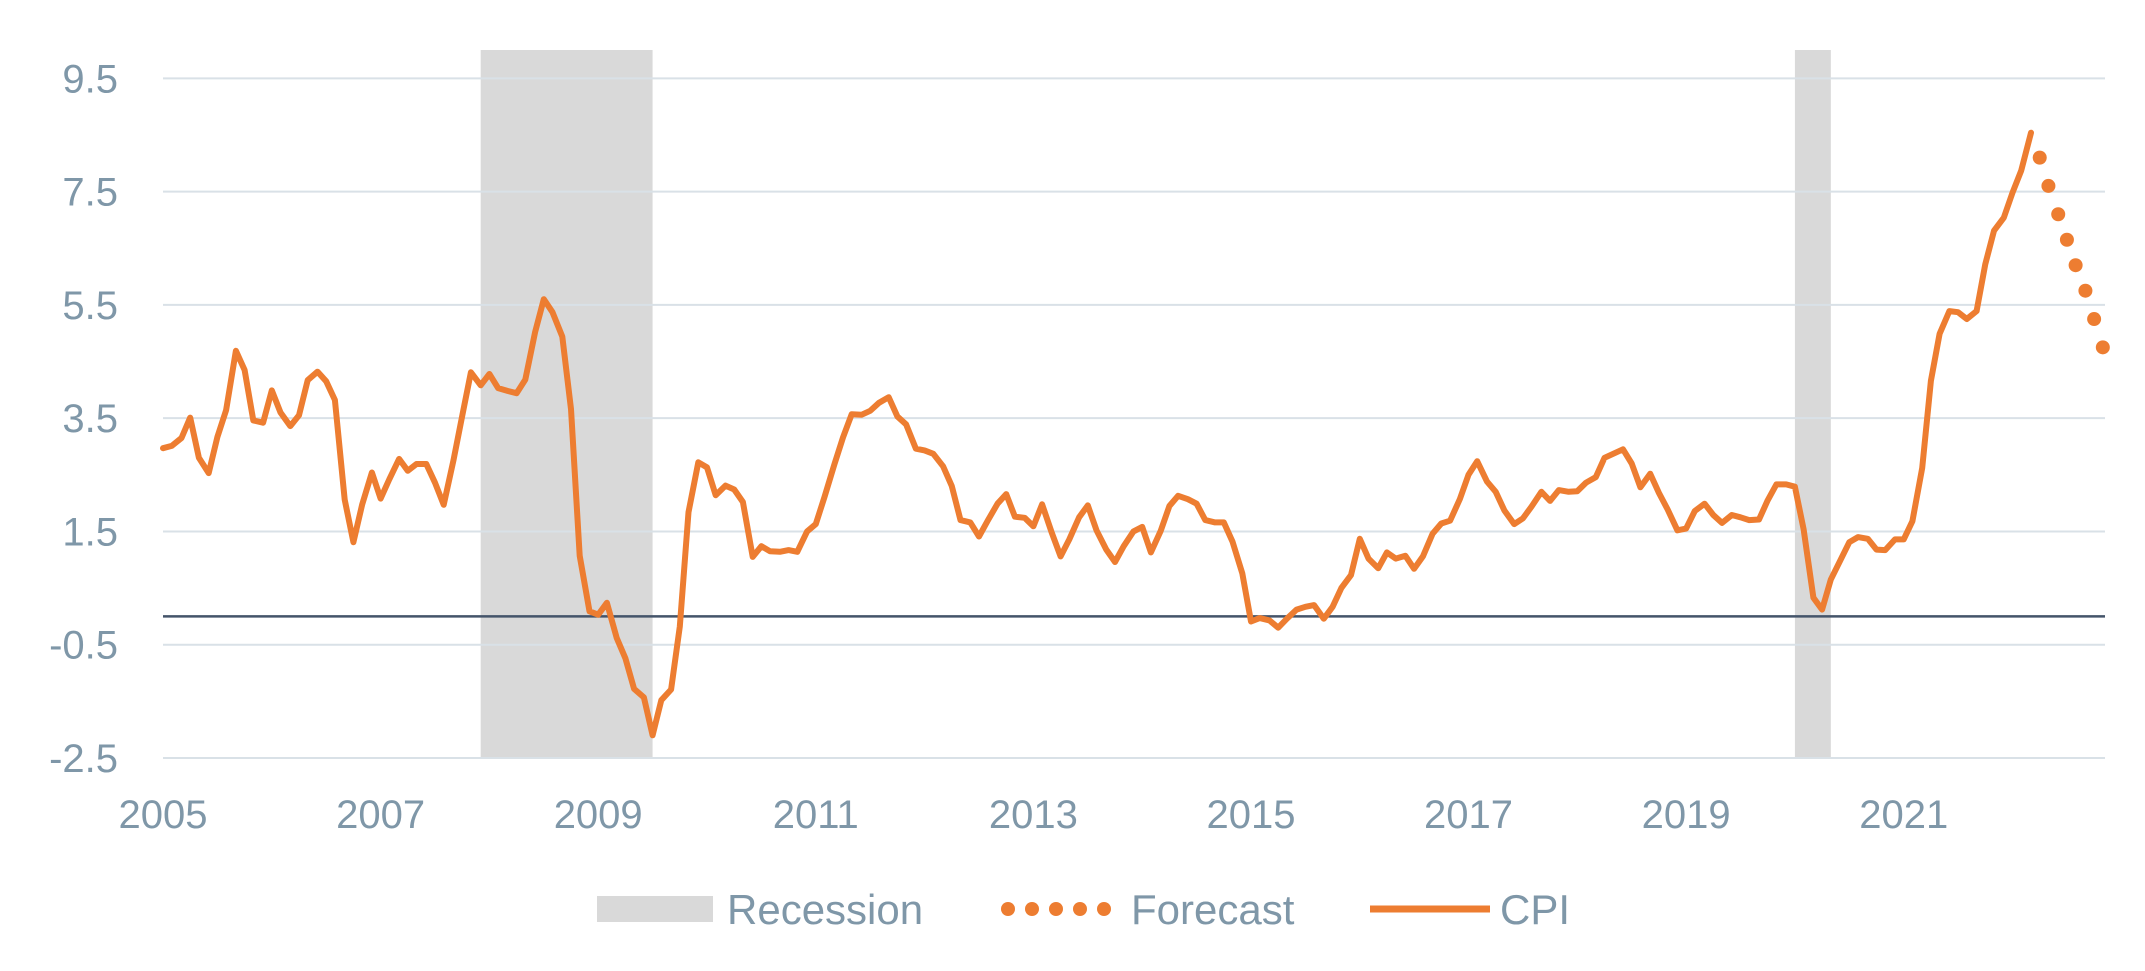 This screenshot has height=971, width=2145. I want to click on x-axis-ticks: 2005 2007 2009 2011 2013 2015 2017 2019 2021, so click(1034, 815).